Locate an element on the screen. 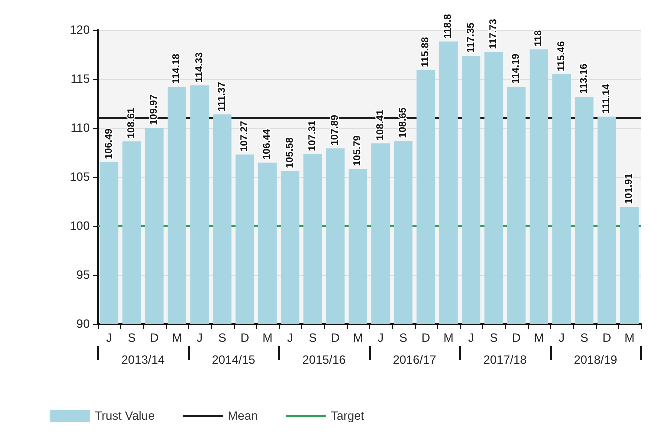 The height and width of the screenshot is (439, 671). text: 2014/15 is located at coordinates (234, 360).